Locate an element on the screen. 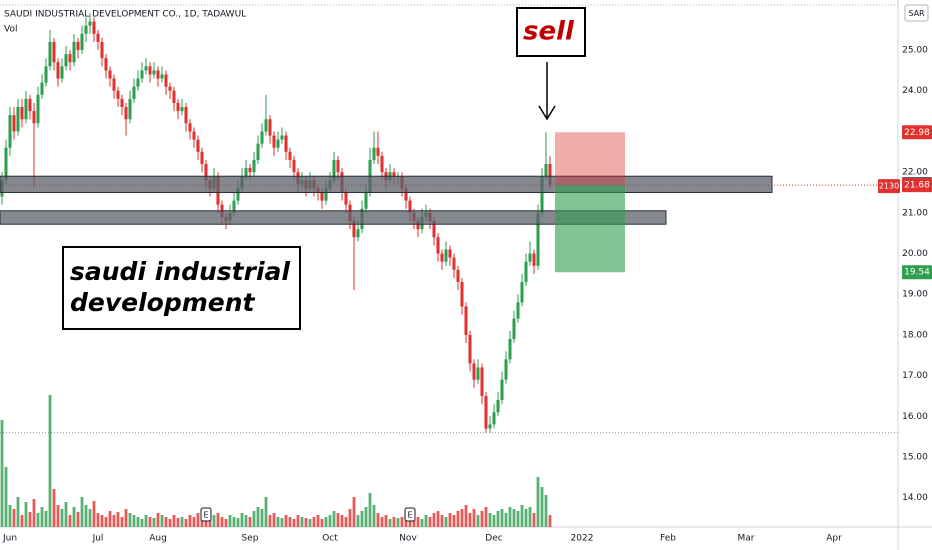 The image size is (932, 550). y-tick-label: 14.00 is located at coordinates (915, 498).